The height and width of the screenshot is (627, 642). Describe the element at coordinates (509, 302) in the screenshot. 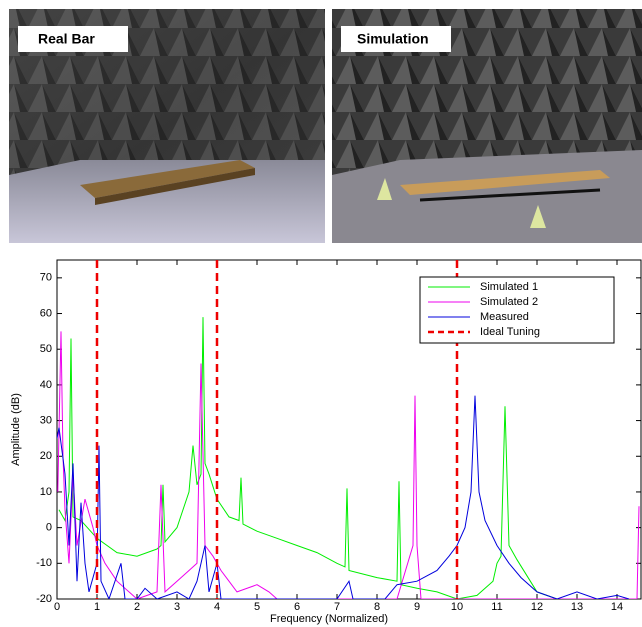

I see `legend-label: Simulated 2` at that location.